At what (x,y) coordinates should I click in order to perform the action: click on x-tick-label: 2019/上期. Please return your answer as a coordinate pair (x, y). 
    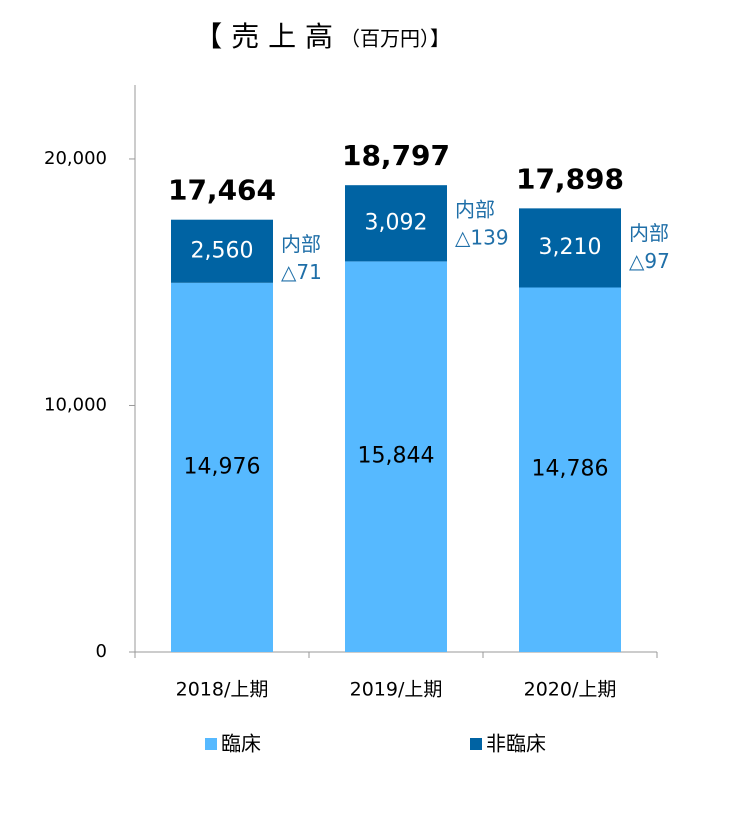
    Looking at the image, I should click on (396, 690).